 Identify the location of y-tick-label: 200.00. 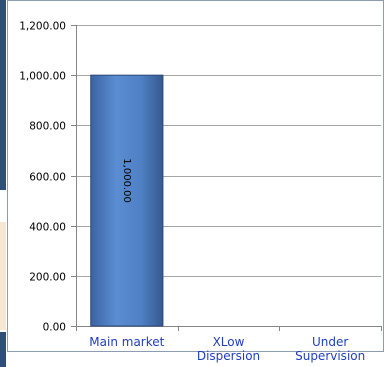
(47, 278).